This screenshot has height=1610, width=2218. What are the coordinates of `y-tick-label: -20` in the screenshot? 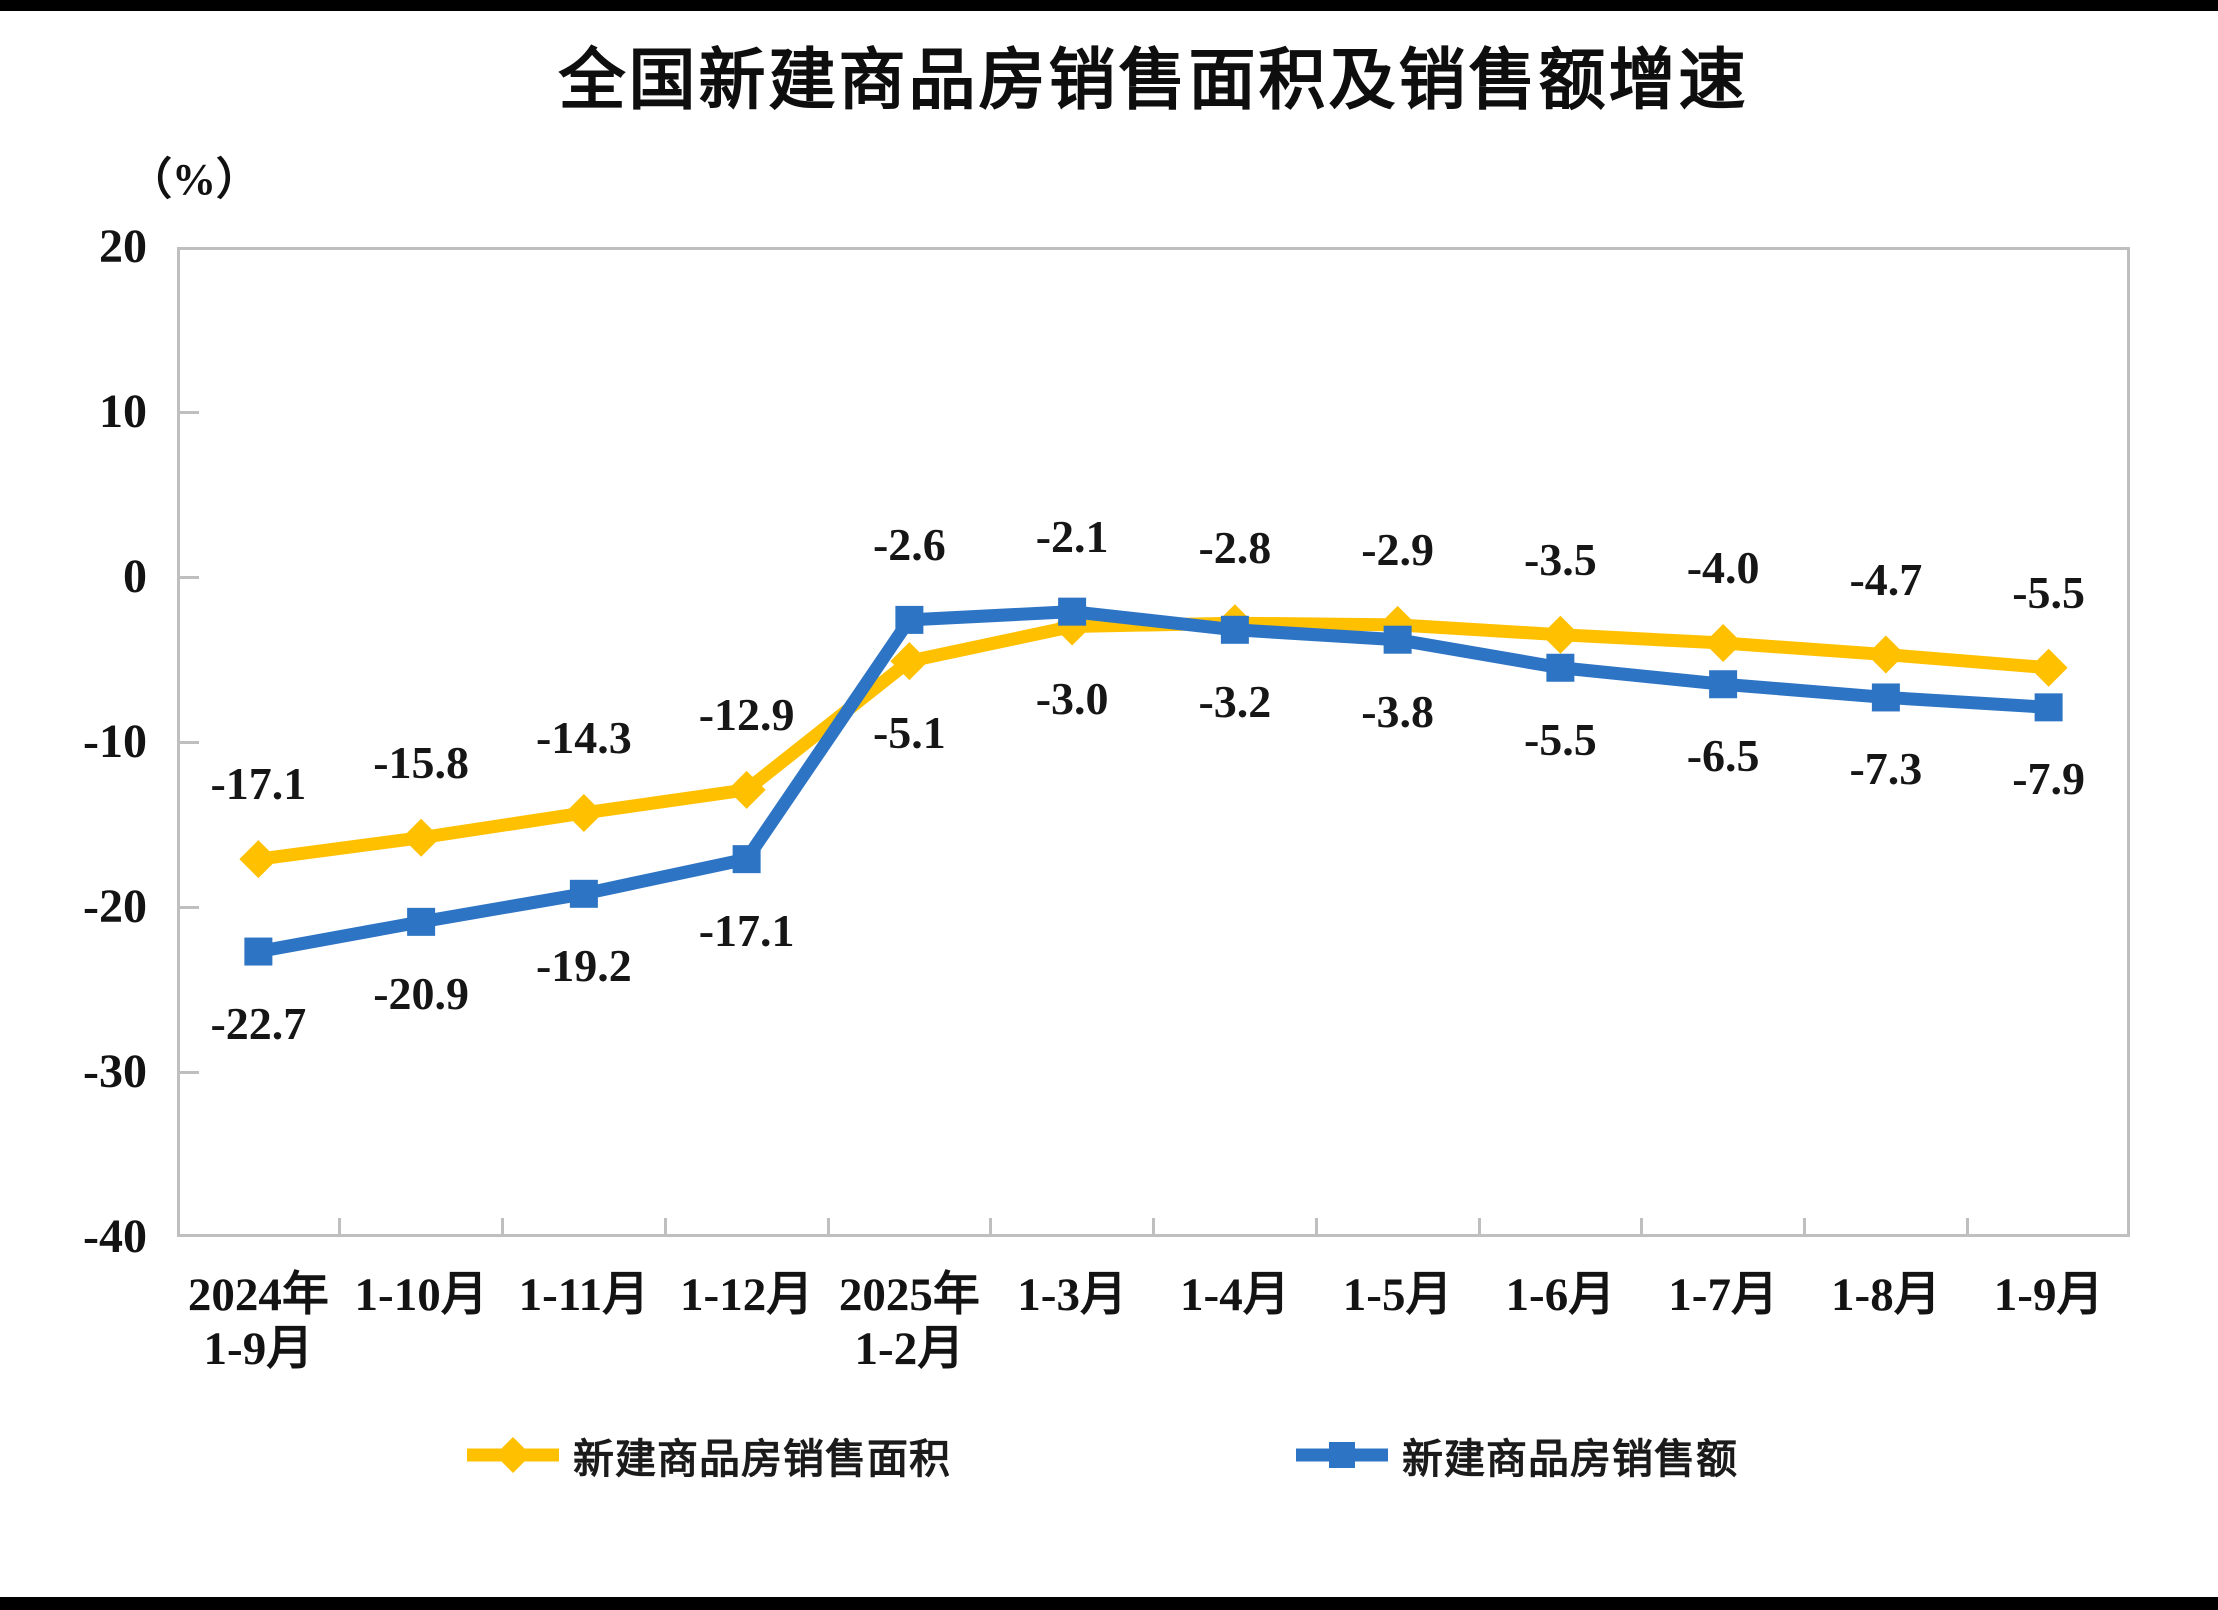 It's located at (115, 906).